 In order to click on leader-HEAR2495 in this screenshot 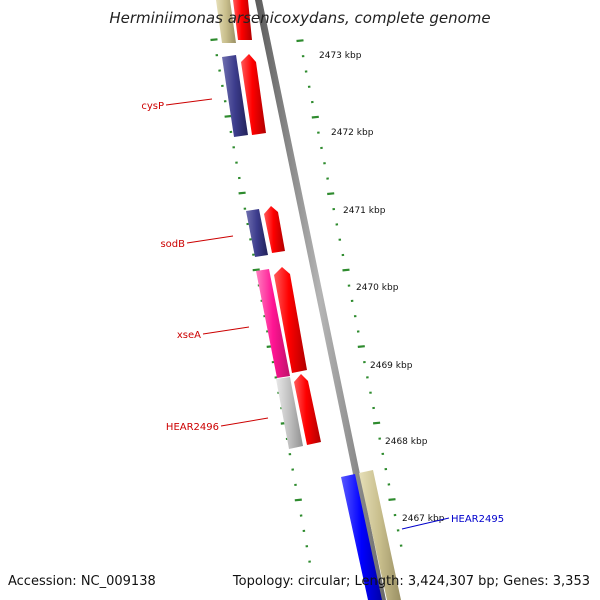, I will do `click(425, 523)`.